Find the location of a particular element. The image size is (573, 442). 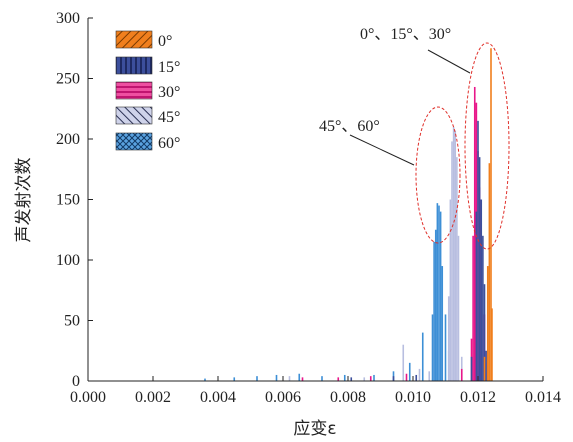

annotation-label-45-60: 45°、60° is located at coordinates (349, 126).